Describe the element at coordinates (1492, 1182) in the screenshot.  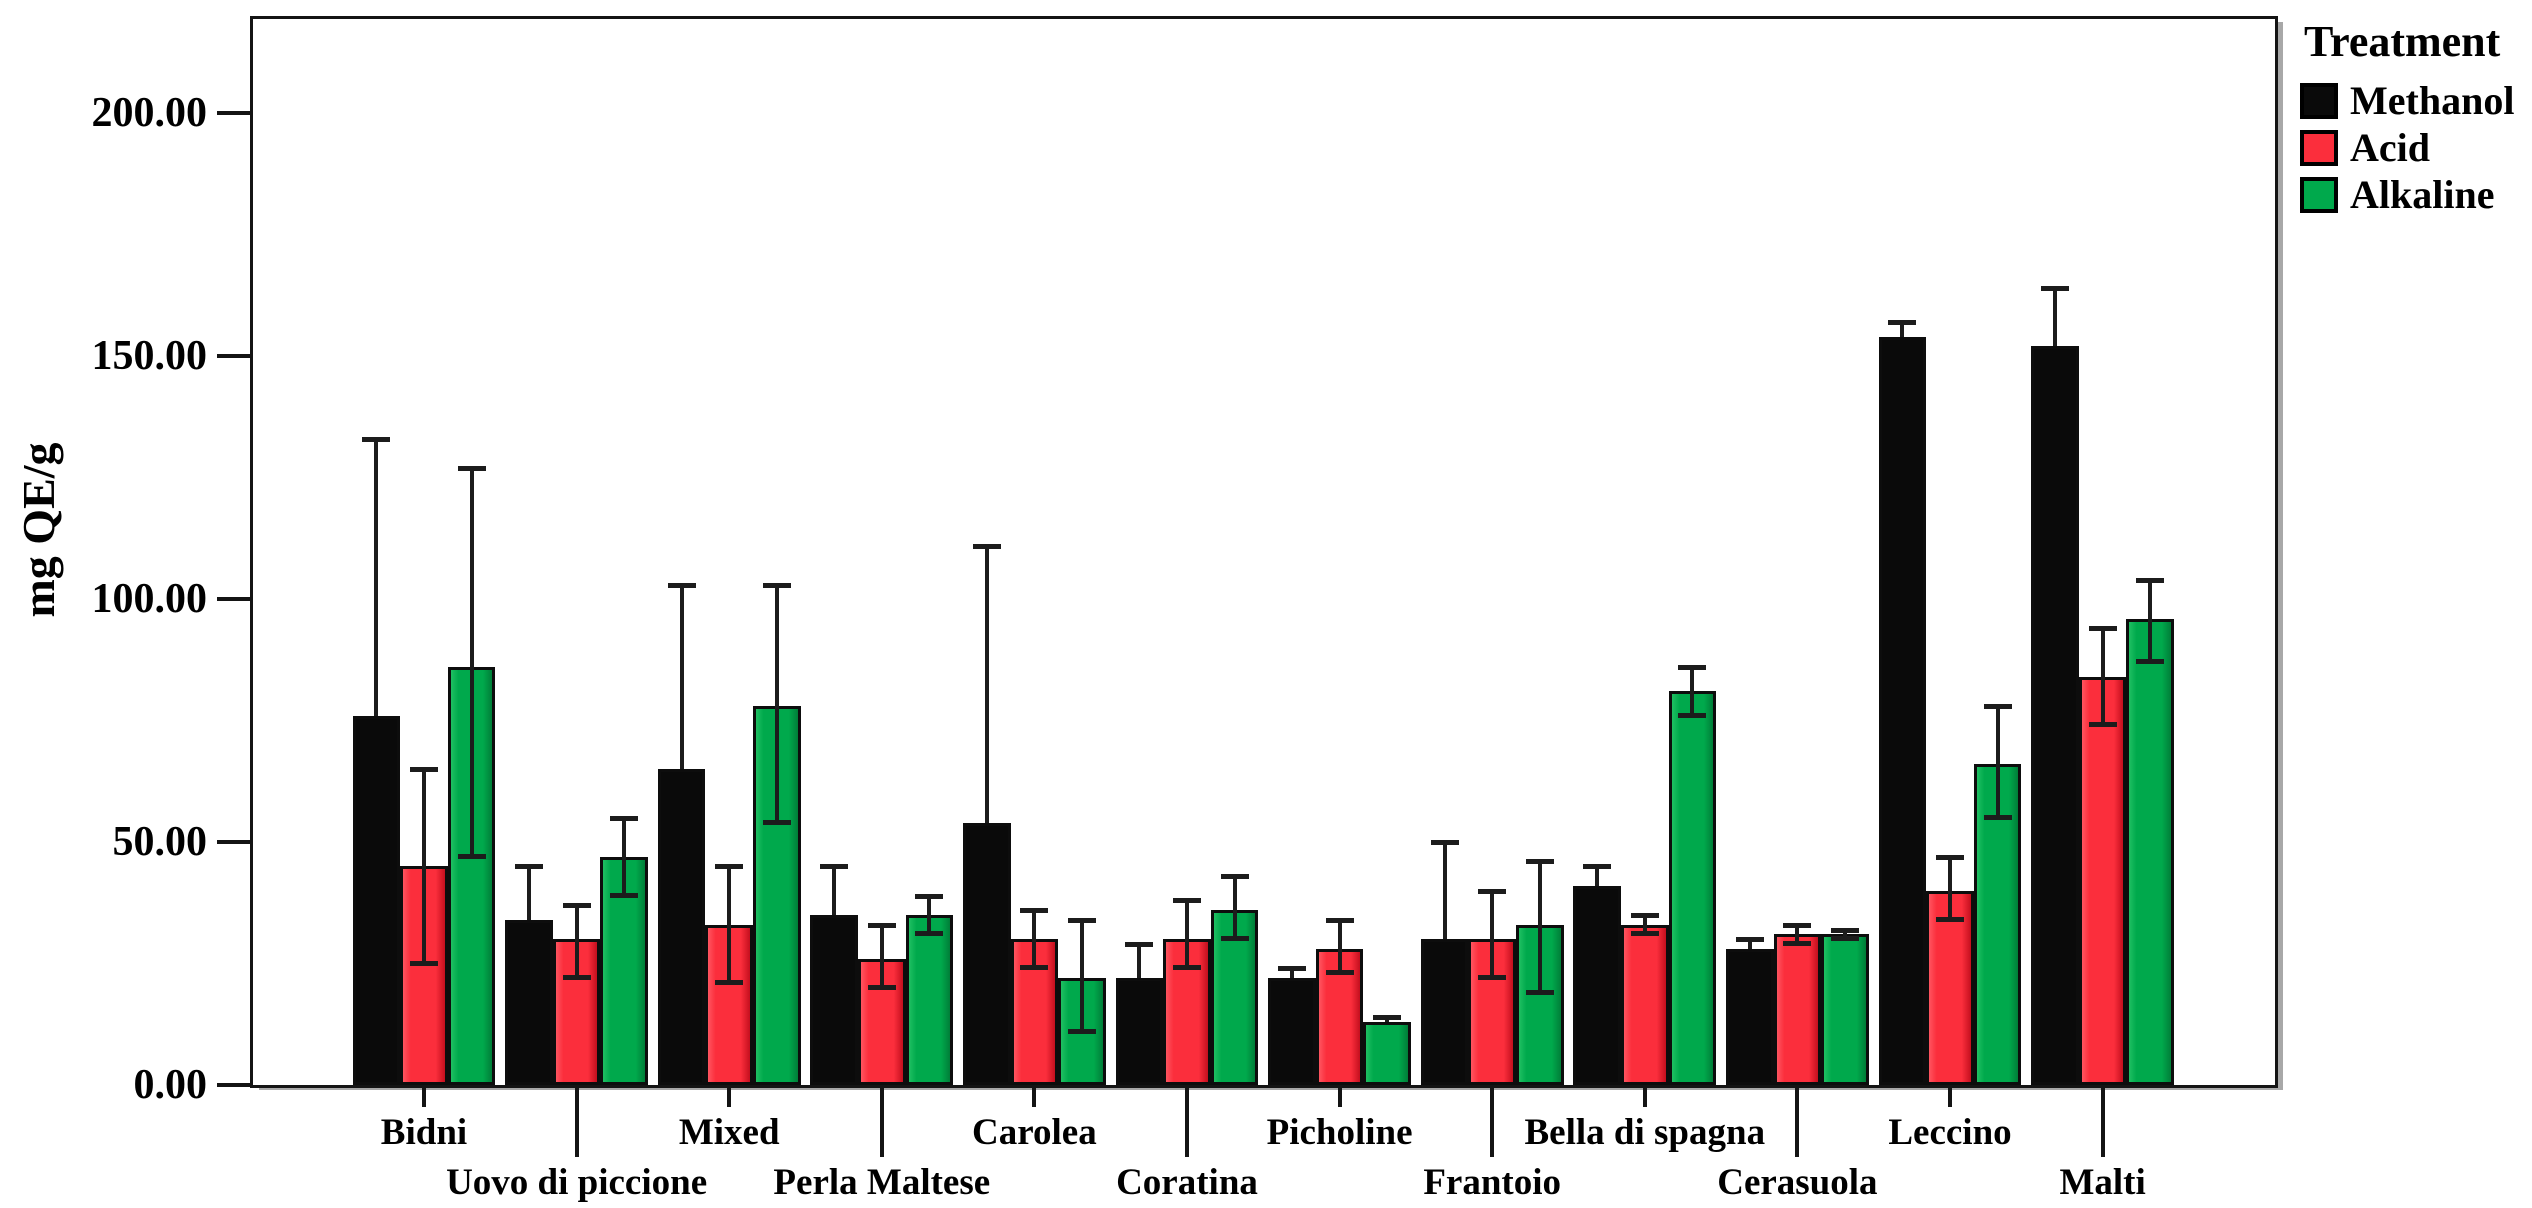
I see `x-axis-category-label: Frantoio` at that location.